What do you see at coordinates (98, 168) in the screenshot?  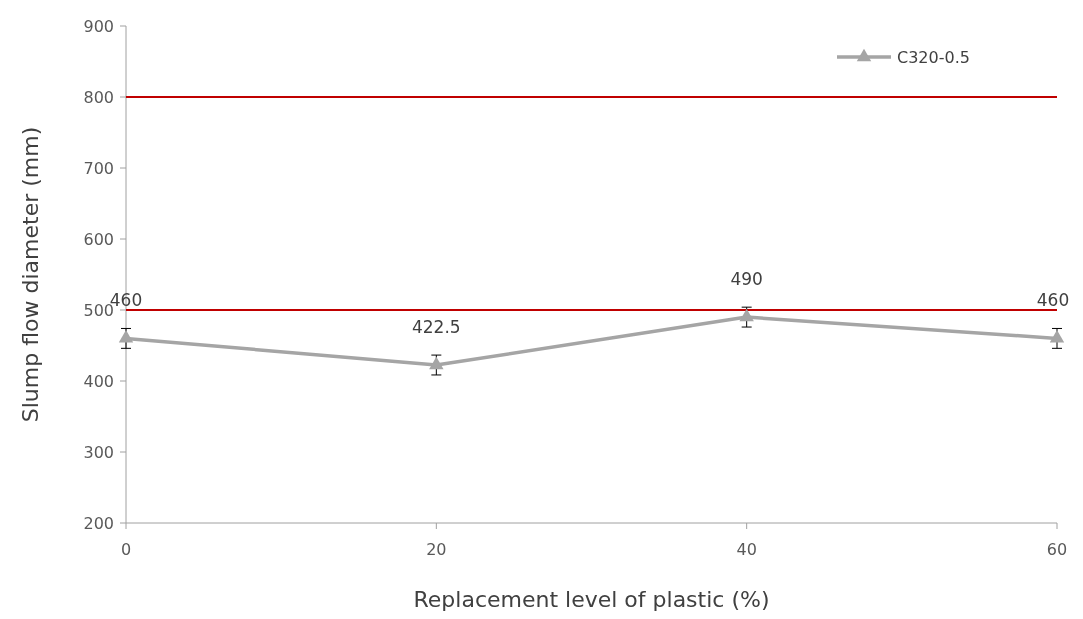 I see `y-tick-label: 700` at bounding box center [98, 168].